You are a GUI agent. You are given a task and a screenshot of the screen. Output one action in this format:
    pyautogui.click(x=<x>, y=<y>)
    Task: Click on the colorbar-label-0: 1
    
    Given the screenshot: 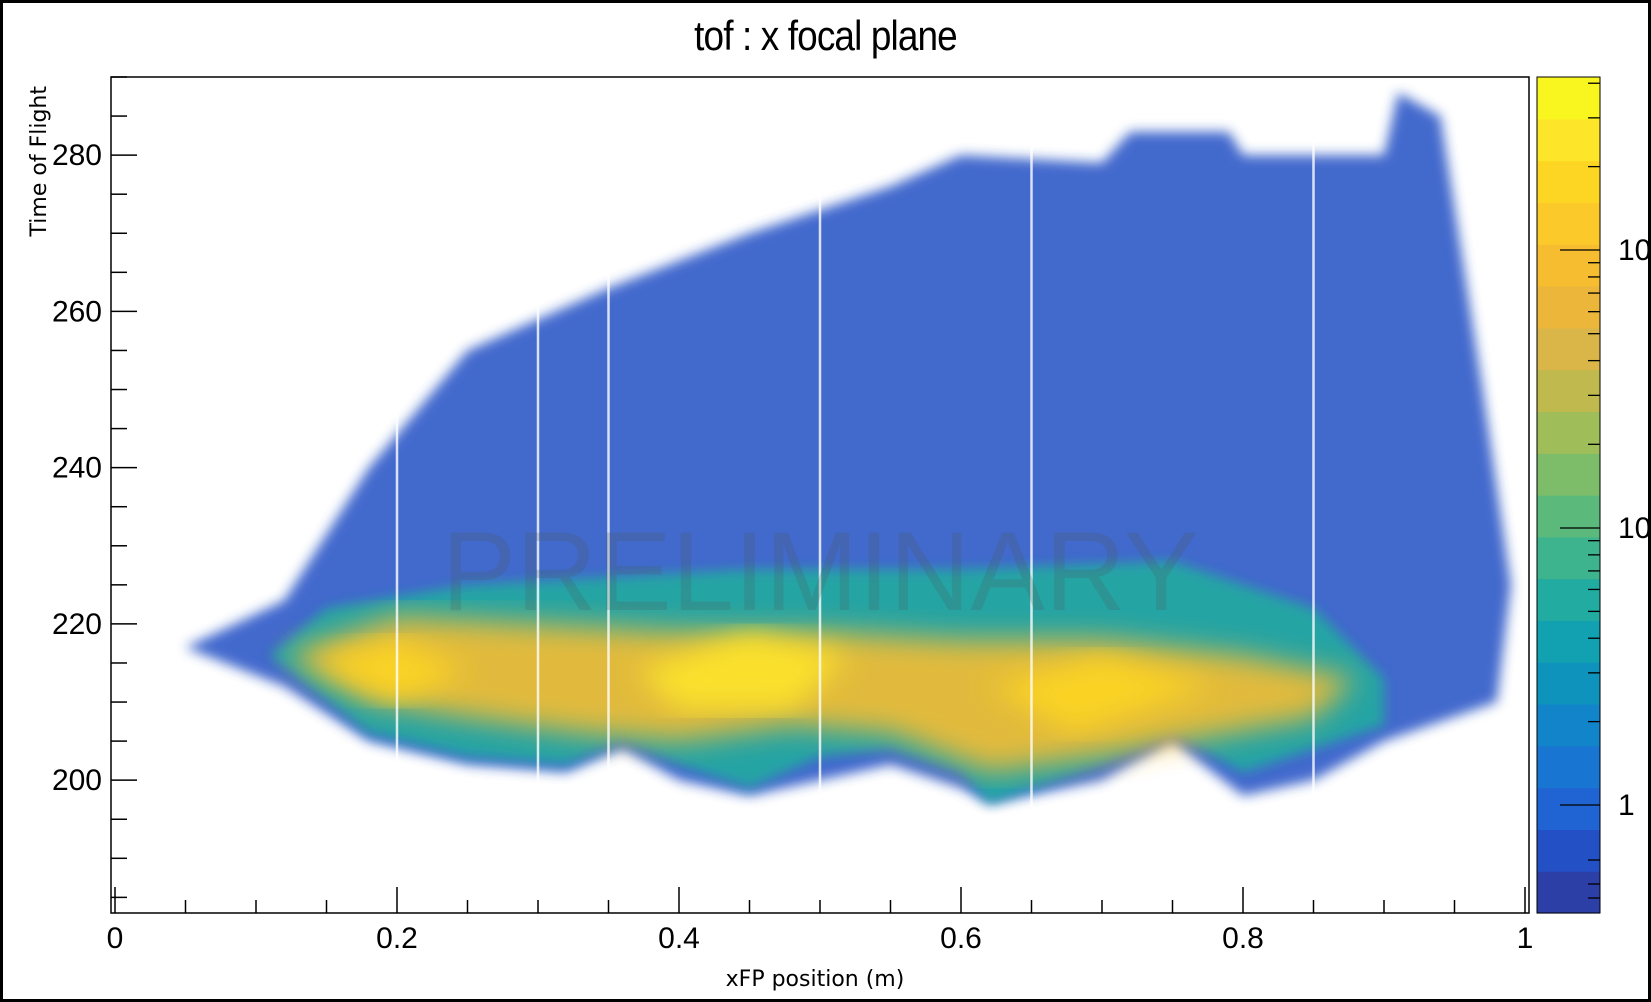 What is the action you would take?
    pyautogui.click(x=1626, y=805)
    